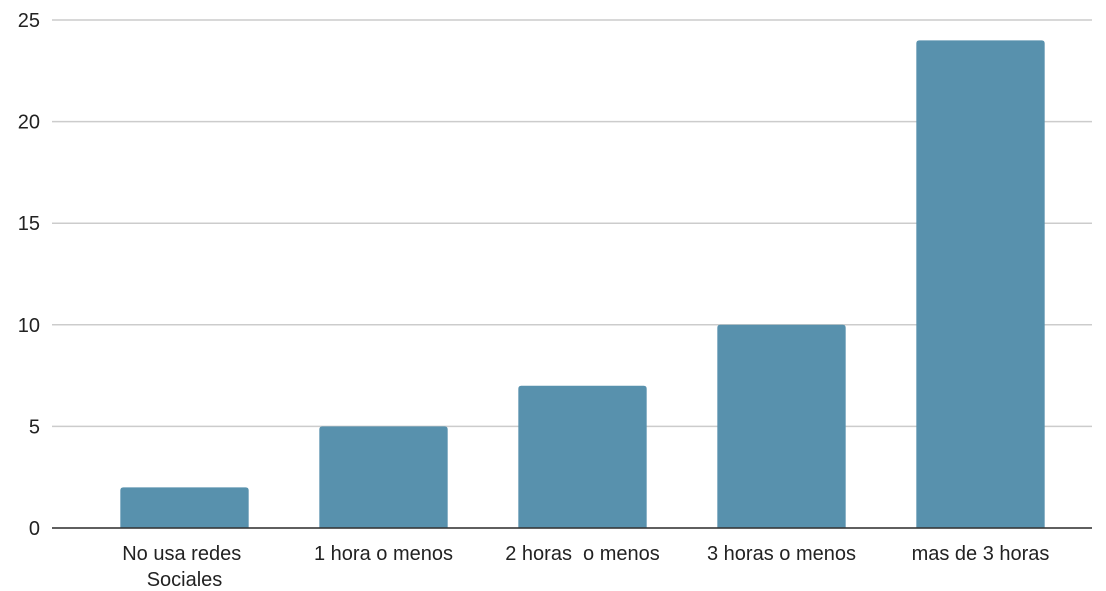 The width and height of the screenshot is (1106, 591). Describe the element at coordinates (582, 554) in the screenshot. I see `x-tick-label: 2 horas o menos` at that location.